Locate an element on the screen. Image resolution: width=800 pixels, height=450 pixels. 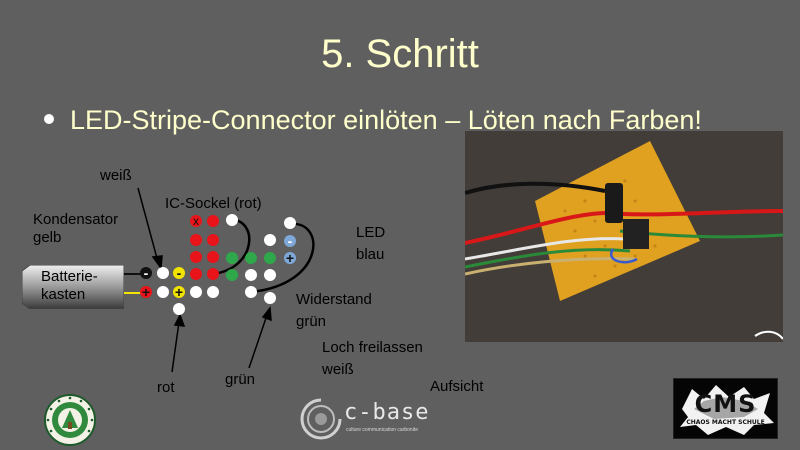
club-badge-logo is located at coordinates (70, 420).